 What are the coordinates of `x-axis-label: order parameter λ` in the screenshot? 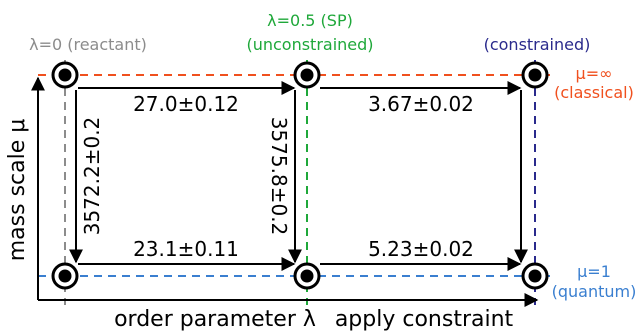 It's located at (215, 319).